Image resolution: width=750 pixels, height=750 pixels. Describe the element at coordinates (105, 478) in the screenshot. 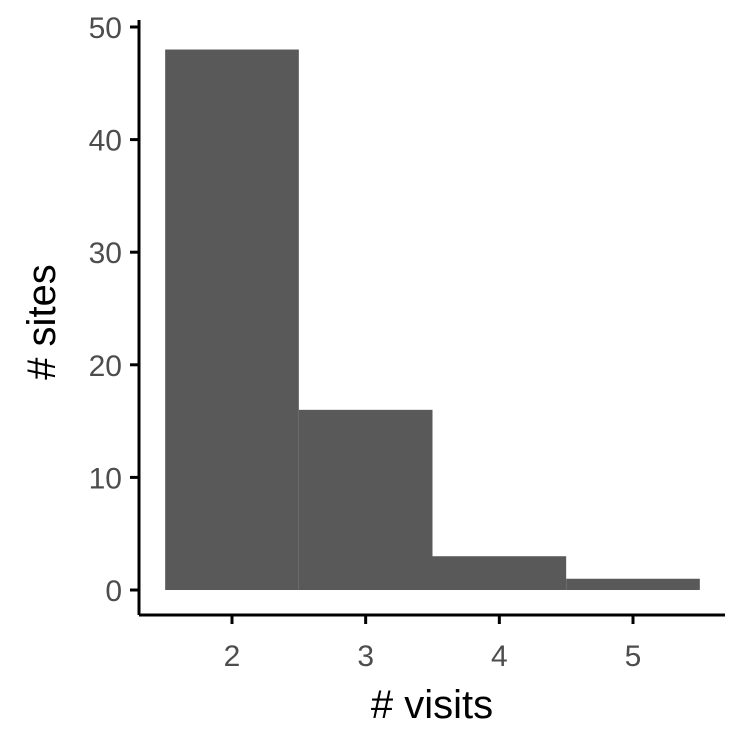

I see `y-tick-label: 10` at that location.